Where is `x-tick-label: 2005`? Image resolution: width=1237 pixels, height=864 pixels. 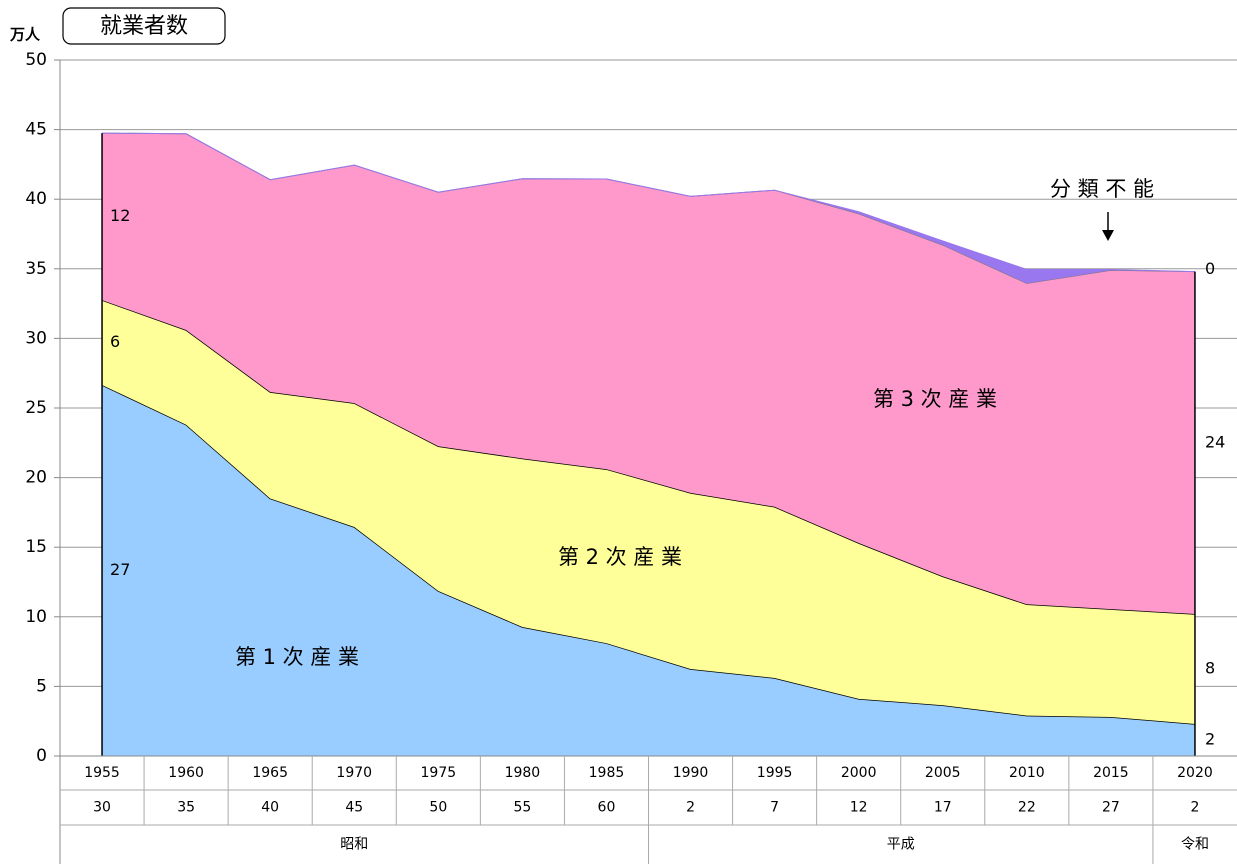 x-tick-label: 2005 is located at coordinates (943, 773).